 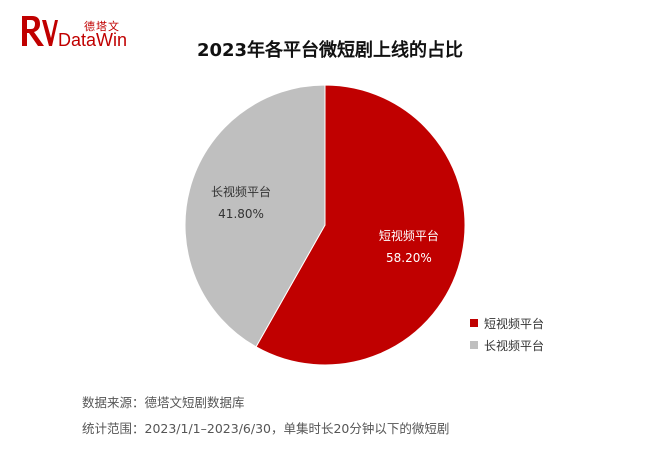 I want to click on slice-percent: 58.20%, so click(x=409, y=258).